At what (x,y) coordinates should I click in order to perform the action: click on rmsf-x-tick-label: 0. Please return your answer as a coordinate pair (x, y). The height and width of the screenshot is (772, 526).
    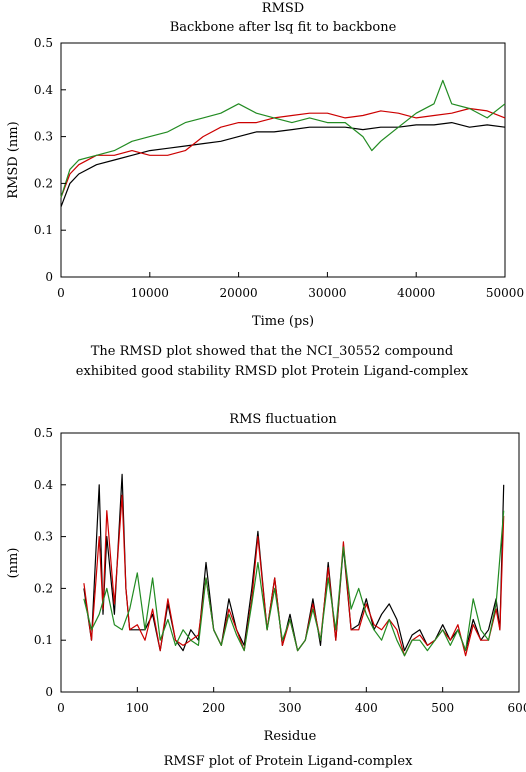
    Looking at the image, I should click on (61, 708).